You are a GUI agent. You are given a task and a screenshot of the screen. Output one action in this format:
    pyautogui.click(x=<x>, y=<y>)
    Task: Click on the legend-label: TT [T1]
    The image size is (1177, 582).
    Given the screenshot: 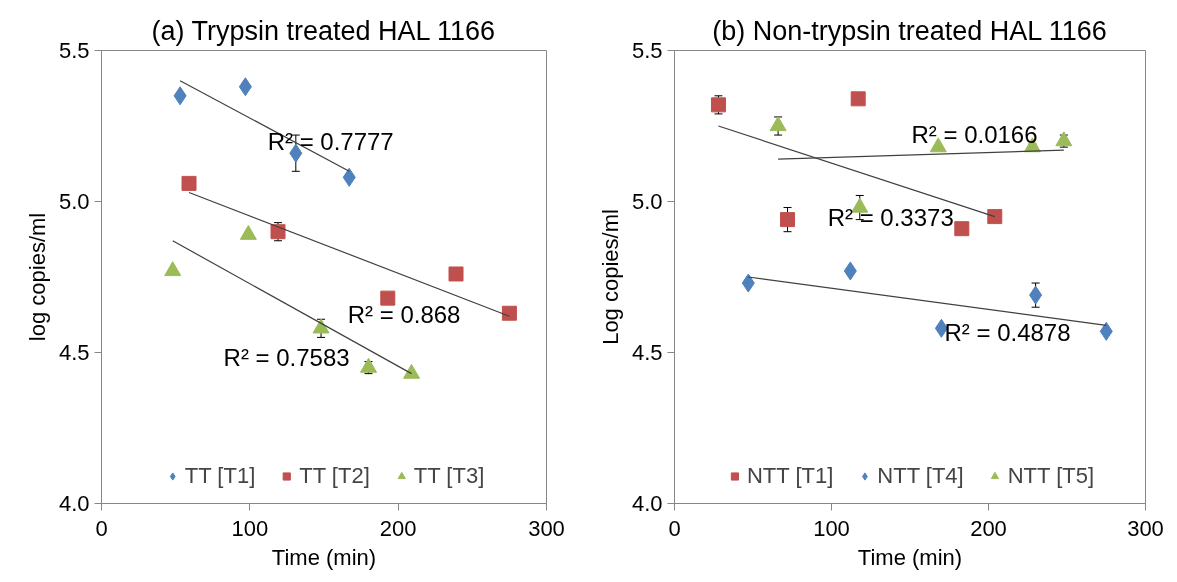 What is the action you would take?
    pyautogui.click(x=220, y=476)
    